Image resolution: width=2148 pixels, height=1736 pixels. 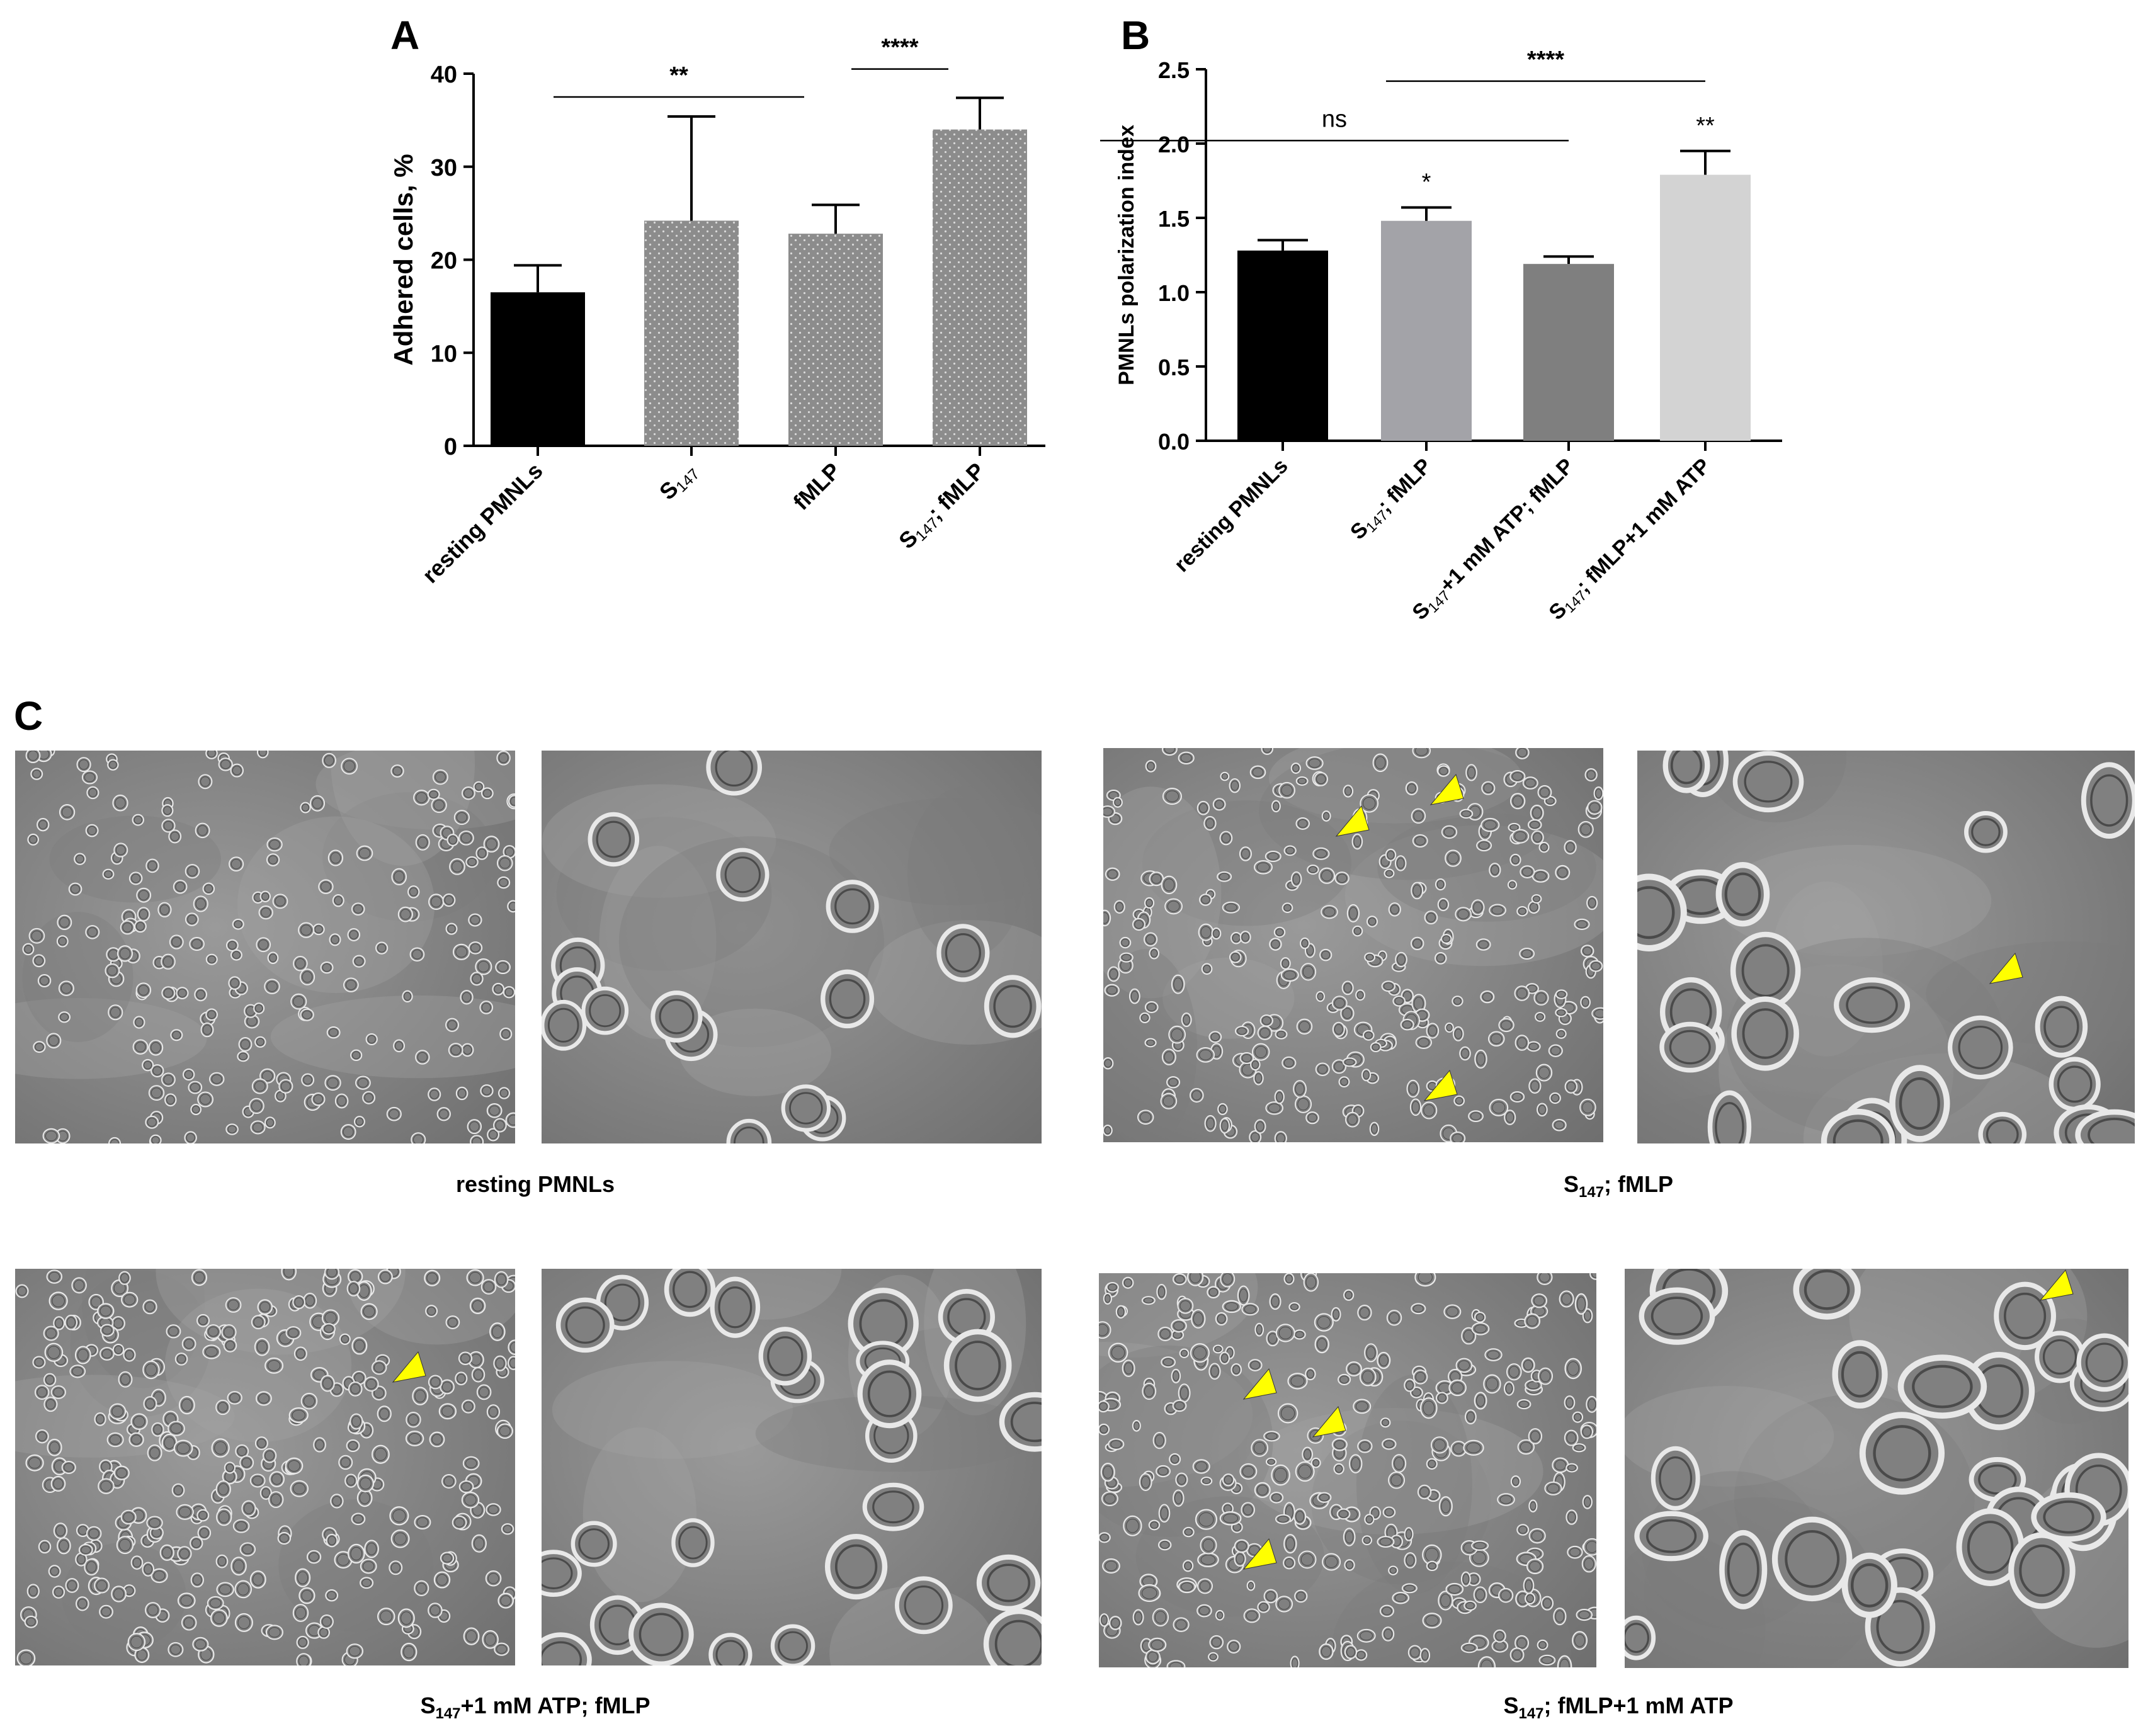 I want to click on yellow-arrowhead-icon, so click(x=1352, y=821).